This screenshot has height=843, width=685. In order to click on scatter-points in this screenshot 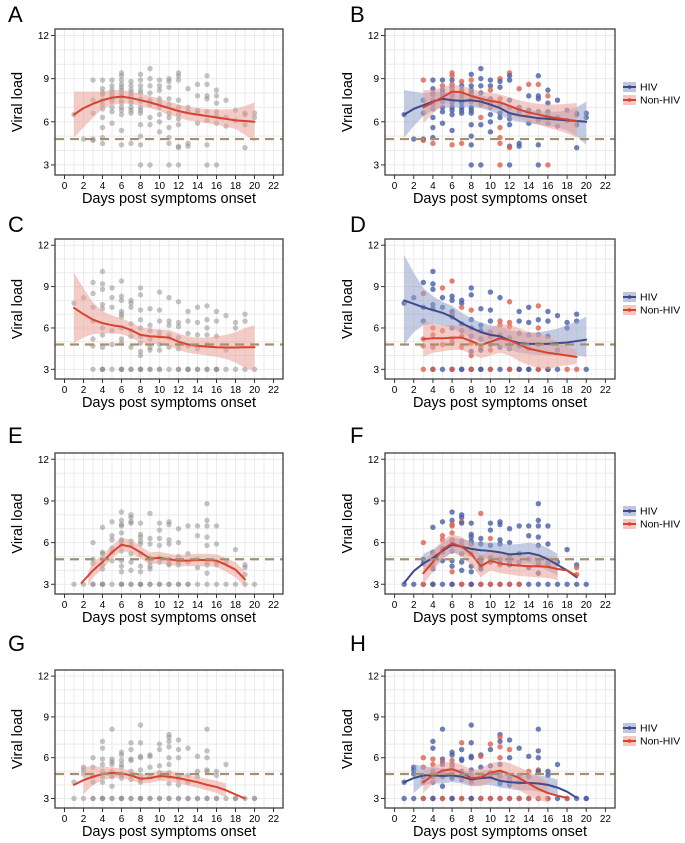, I will do `click(164, 544)`.